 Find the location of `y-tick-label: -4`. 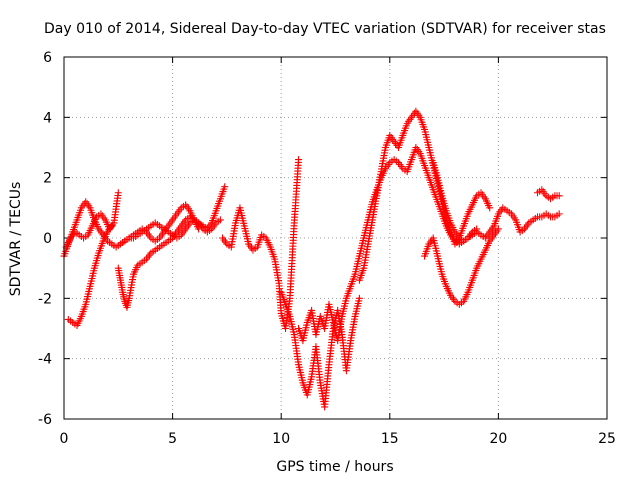

y-tick-label: -4 is located at coordinates (45, 360).